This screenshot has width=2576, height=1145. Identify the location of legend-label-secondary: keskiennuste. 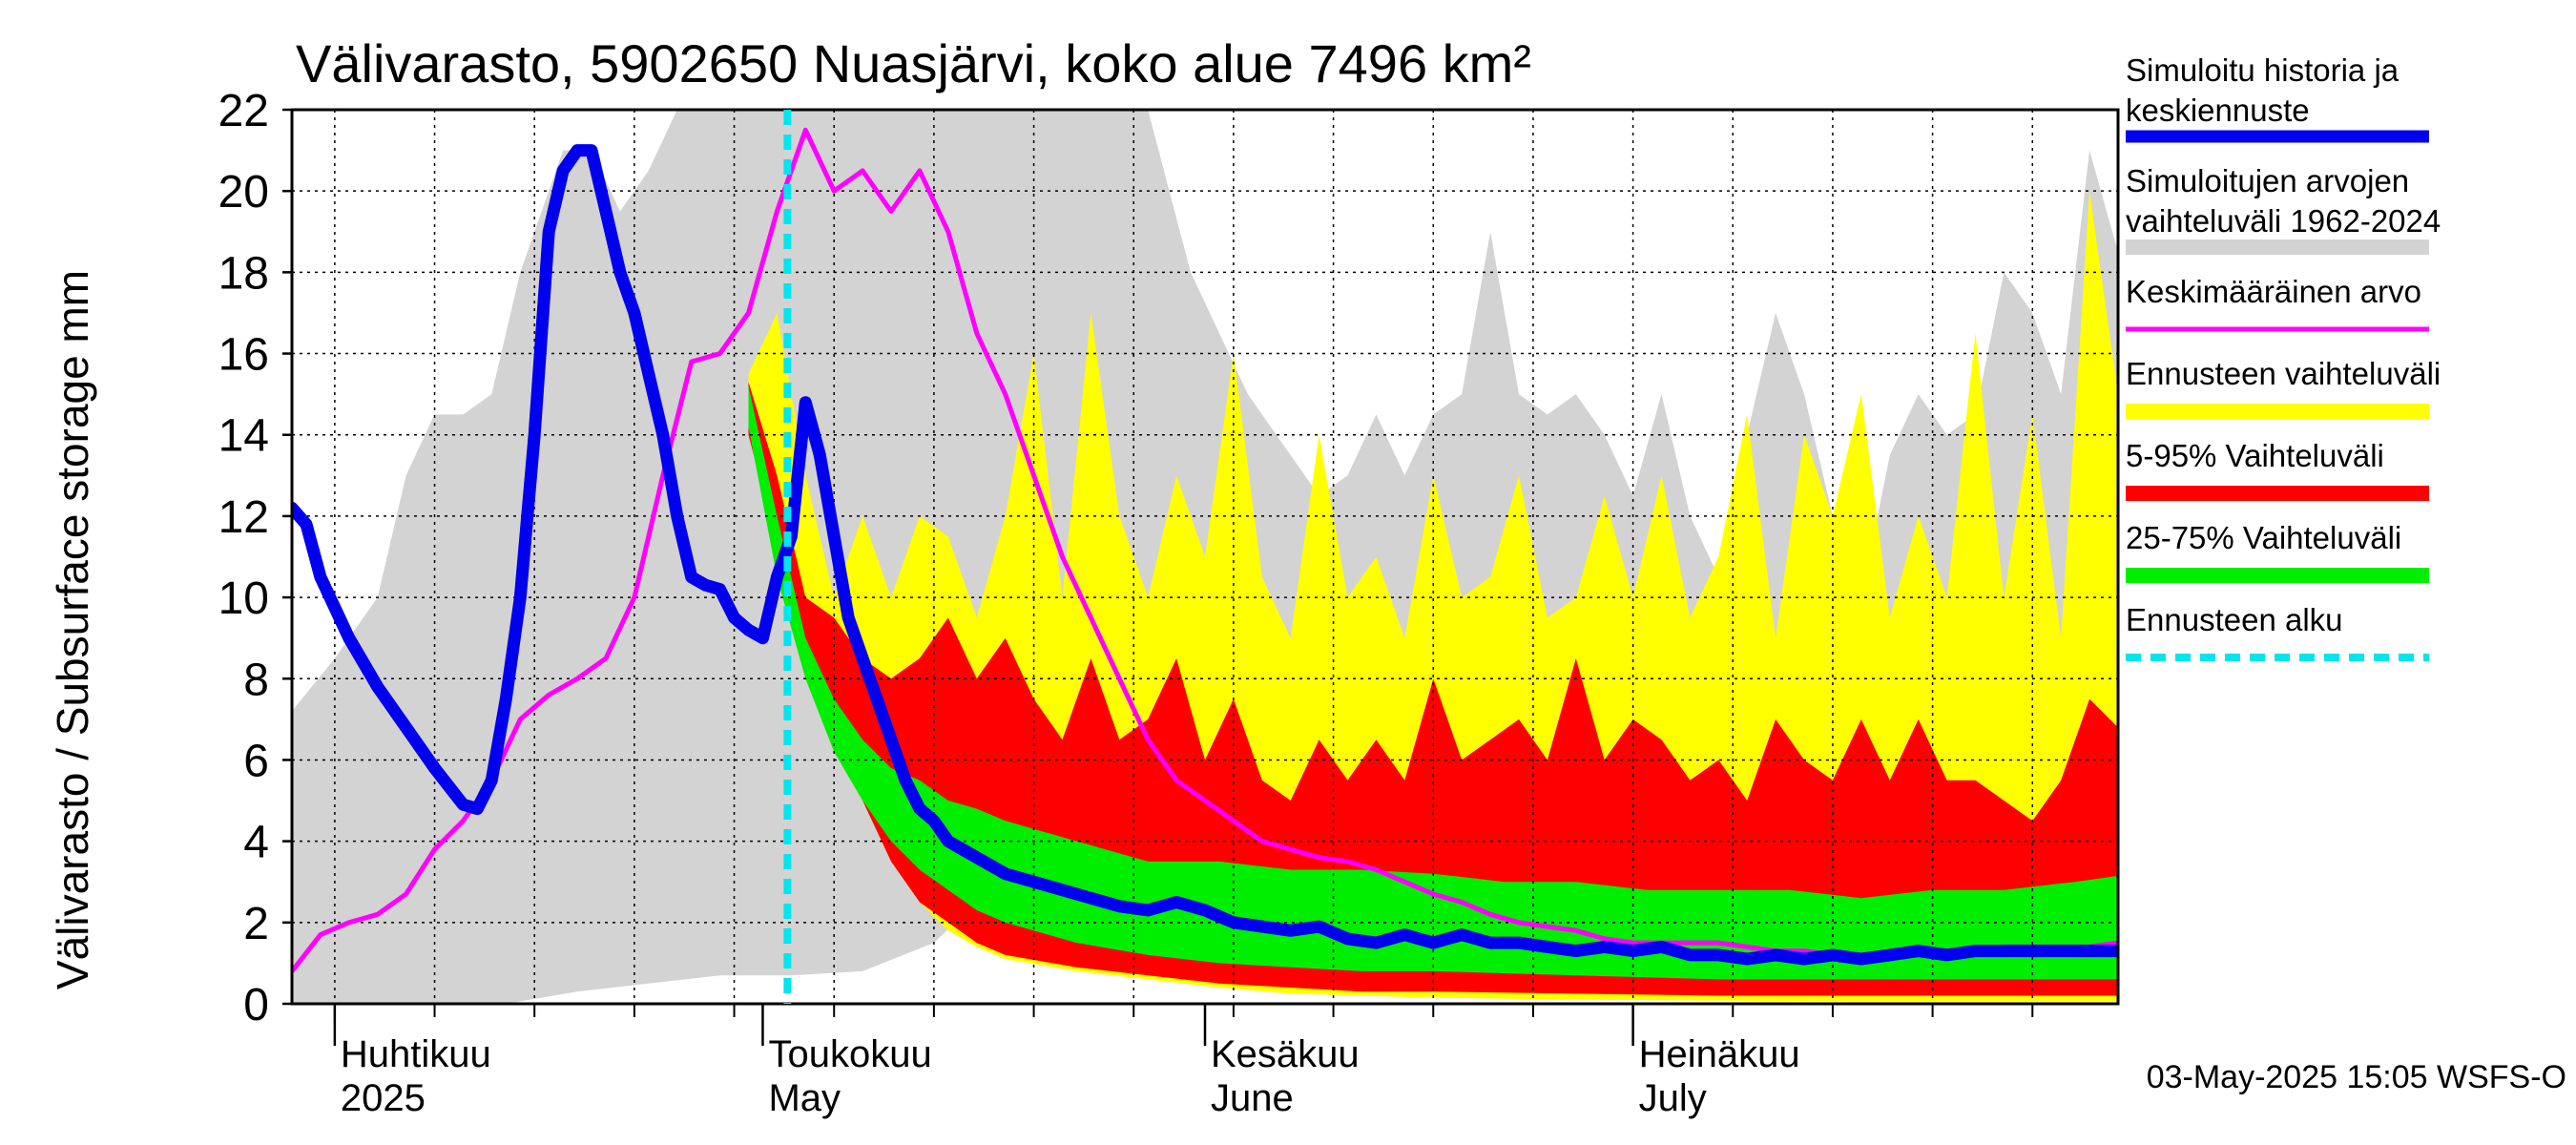
(2218, 110).